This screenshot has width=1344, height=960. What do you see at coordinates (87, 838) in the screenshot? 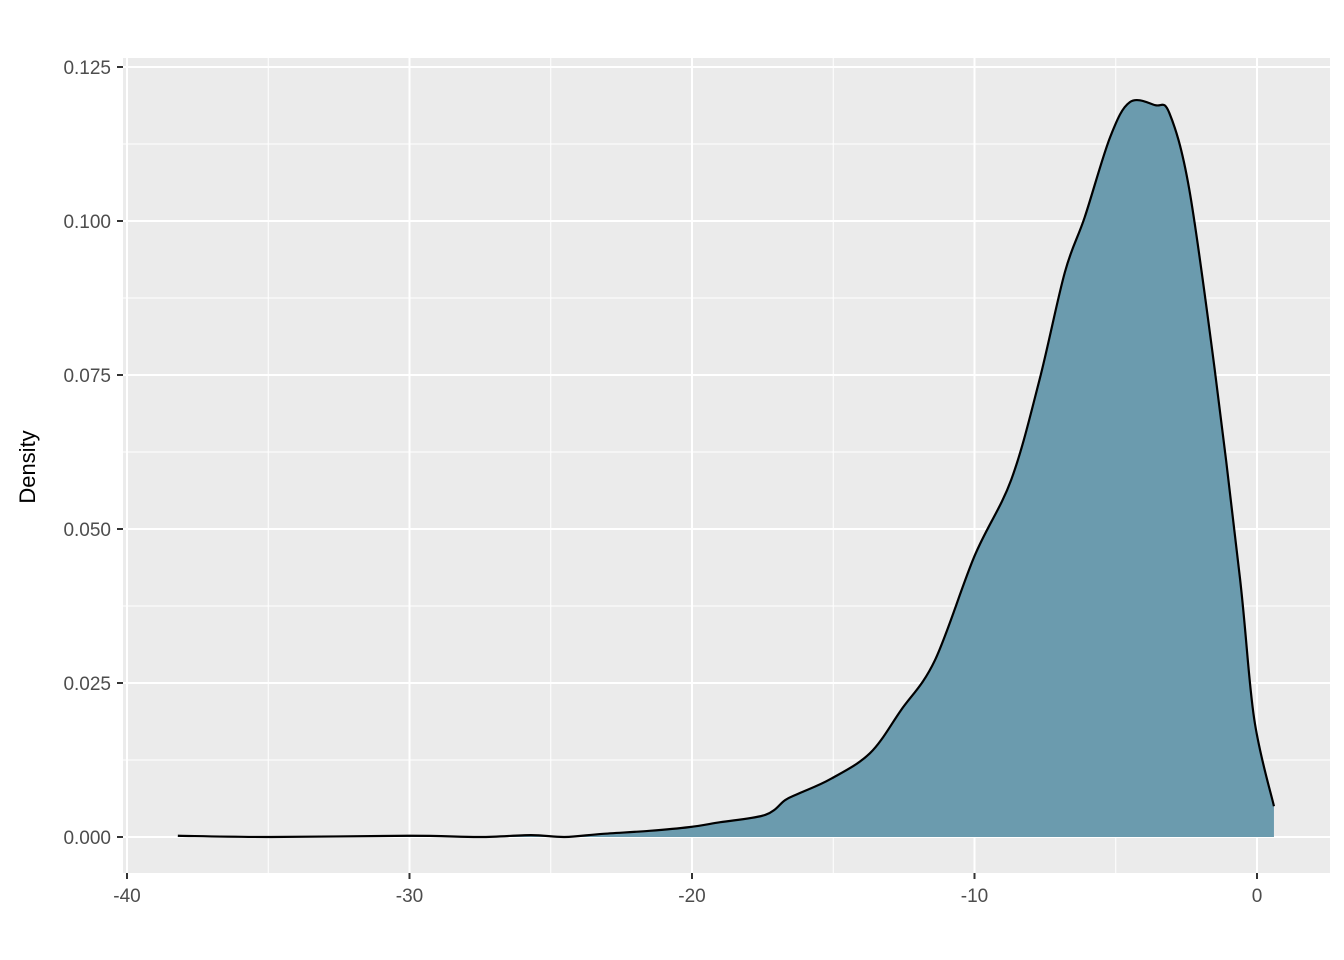
I see `y-tick-label: 0.000` at bounding box center [87, 838].